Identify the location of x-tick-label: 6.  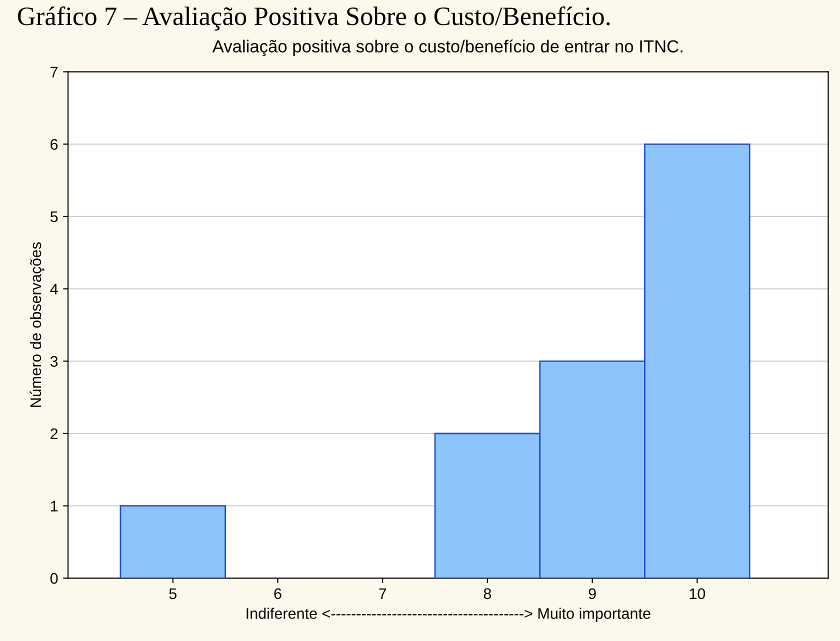
(278, 594).